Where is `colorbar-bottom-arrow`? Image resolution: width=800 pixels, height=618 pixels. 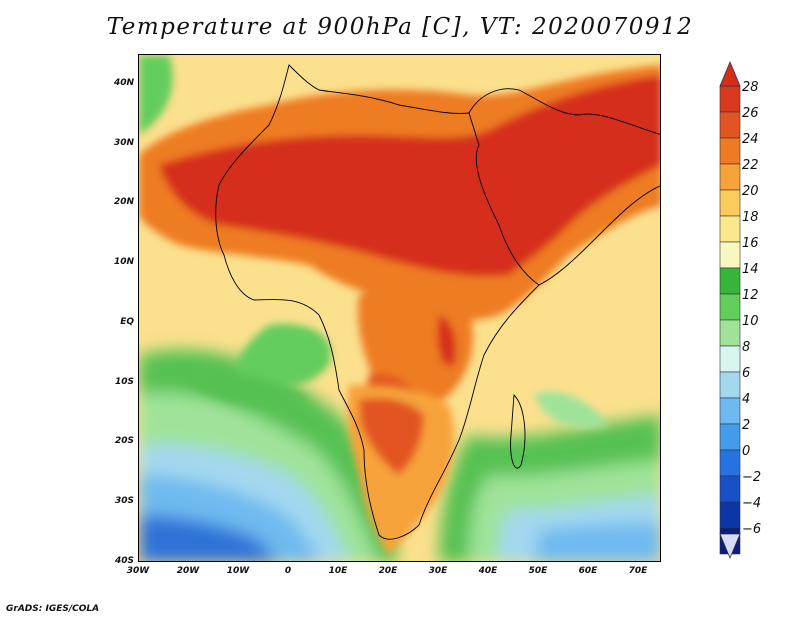
colorbar-bottom-arrow is located at coordinates (730, 546).